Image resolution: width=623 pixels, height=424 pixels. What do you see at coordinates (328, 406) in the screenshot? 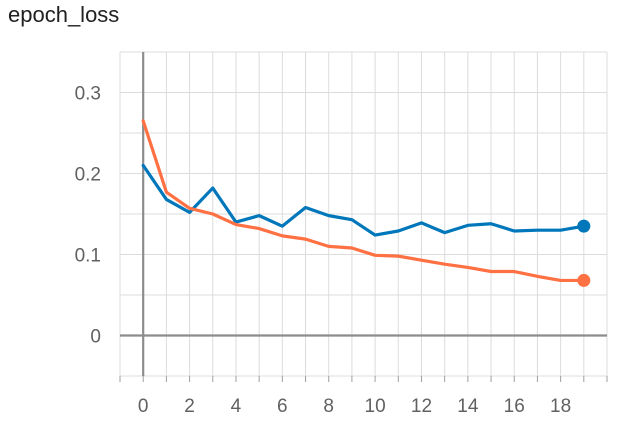
I see `x-tick-label: 8` at bounding box center [328, 406].